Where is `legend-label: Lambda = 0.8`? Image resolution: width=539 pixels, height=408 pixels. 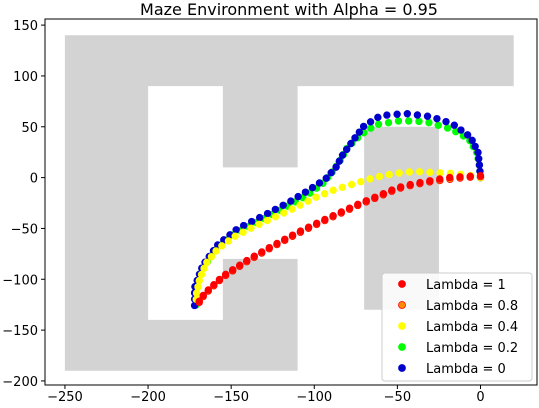
legend-label: Lambda = 0.8 is located at coordinates (472, 306).